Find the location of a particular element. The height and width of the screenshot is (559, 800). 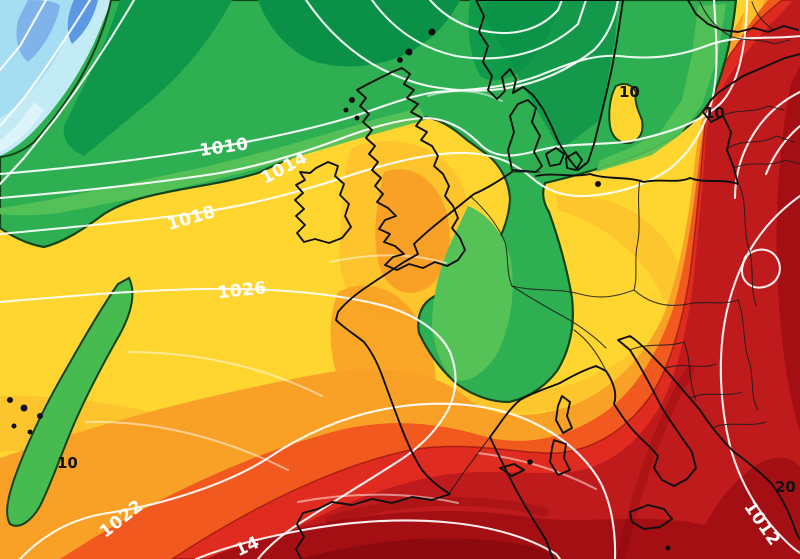

isobar-1014-bottom-line is located at coordinates (378, 539).